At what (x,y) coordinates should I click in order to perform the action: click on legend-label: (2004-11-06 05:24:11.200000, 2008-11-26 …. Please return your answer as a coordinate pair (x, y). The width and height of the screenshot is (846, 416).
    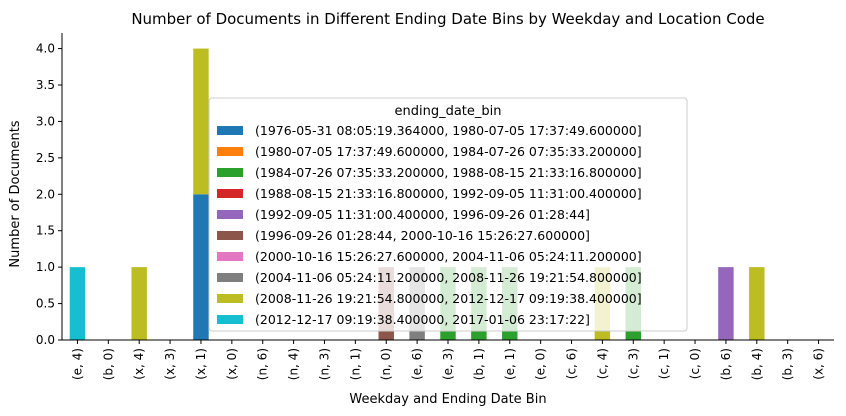
    Looking at the image, I should click on (448, 277).